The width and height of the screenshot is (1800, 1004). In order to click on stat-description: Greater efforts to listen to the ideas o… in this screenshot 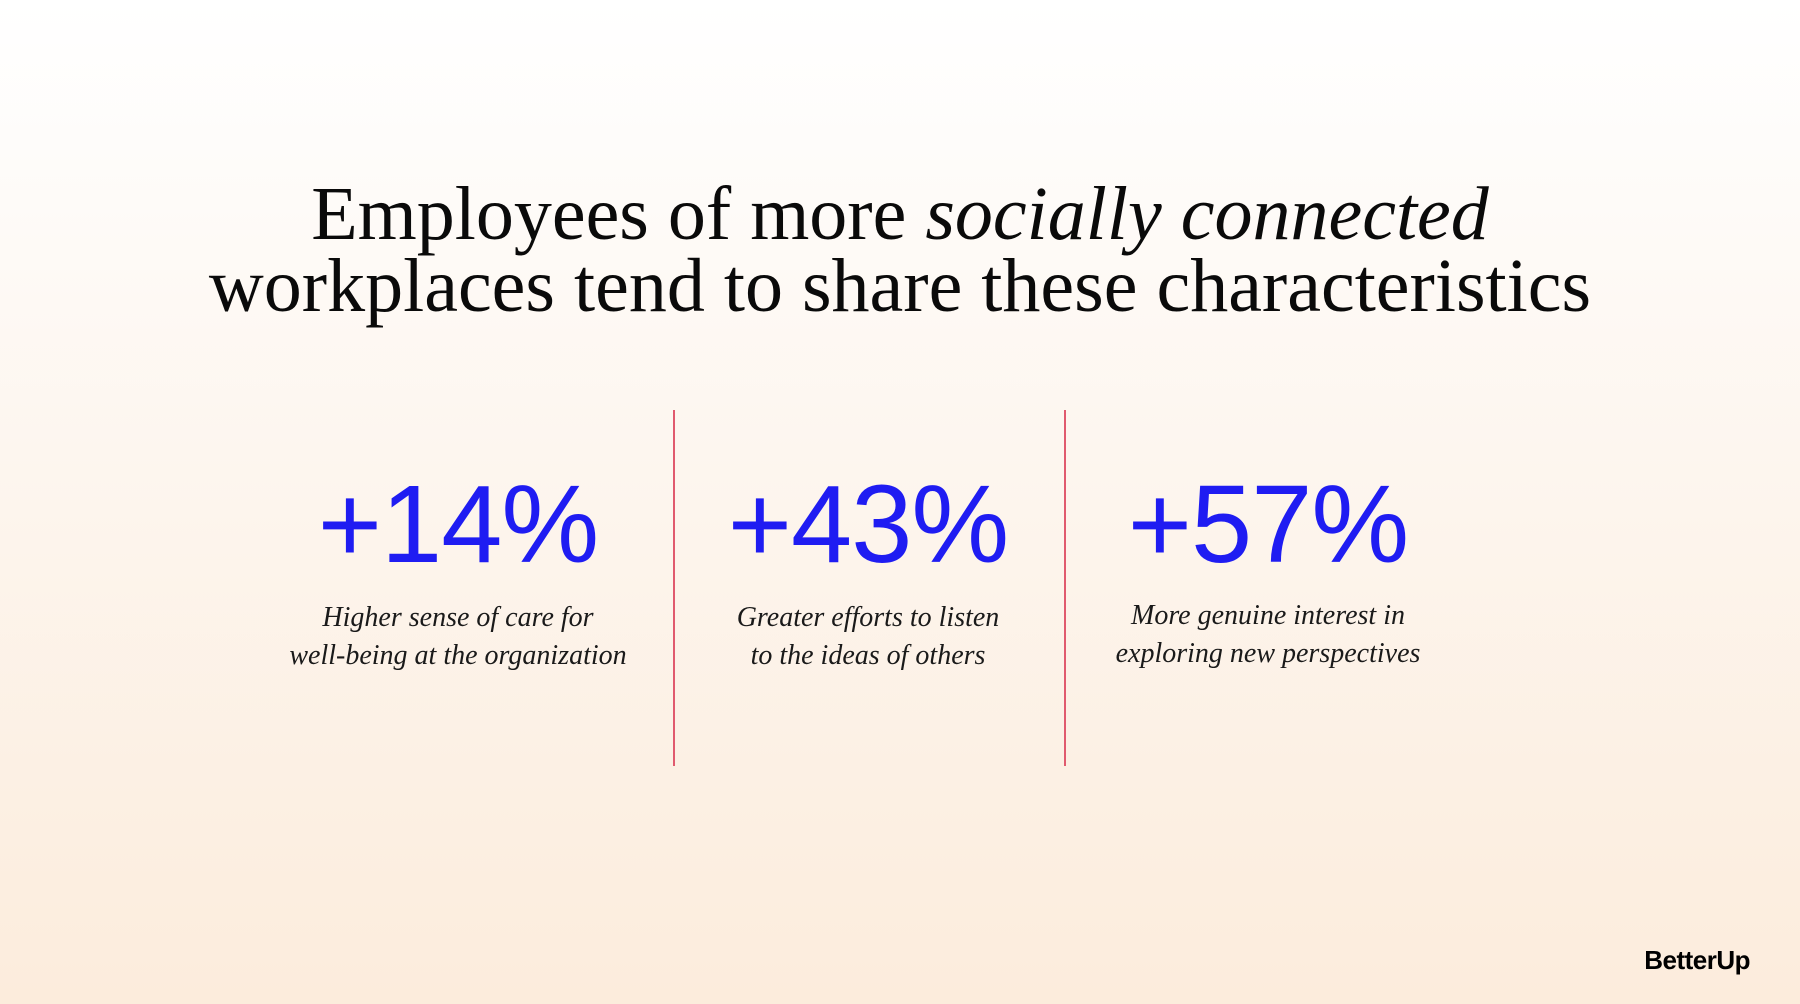, I will do `click(868, 637)`.